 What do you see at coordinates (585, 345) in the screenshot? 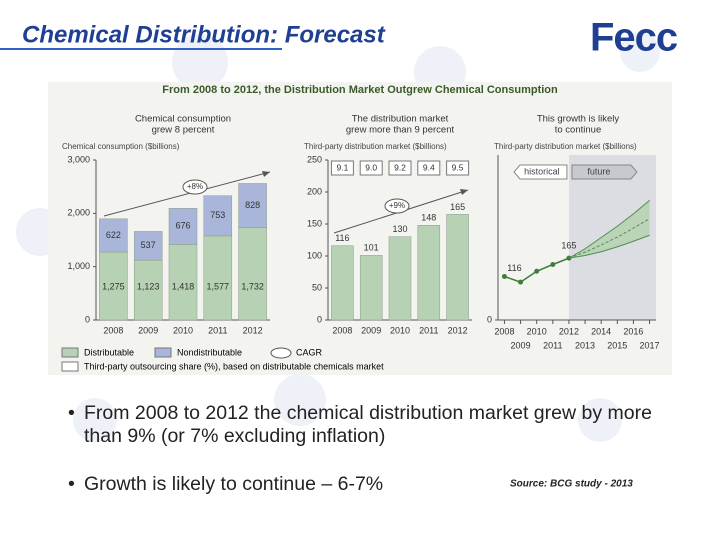
I see `x-tick-label: 2013` at bounding box center [585, 345].